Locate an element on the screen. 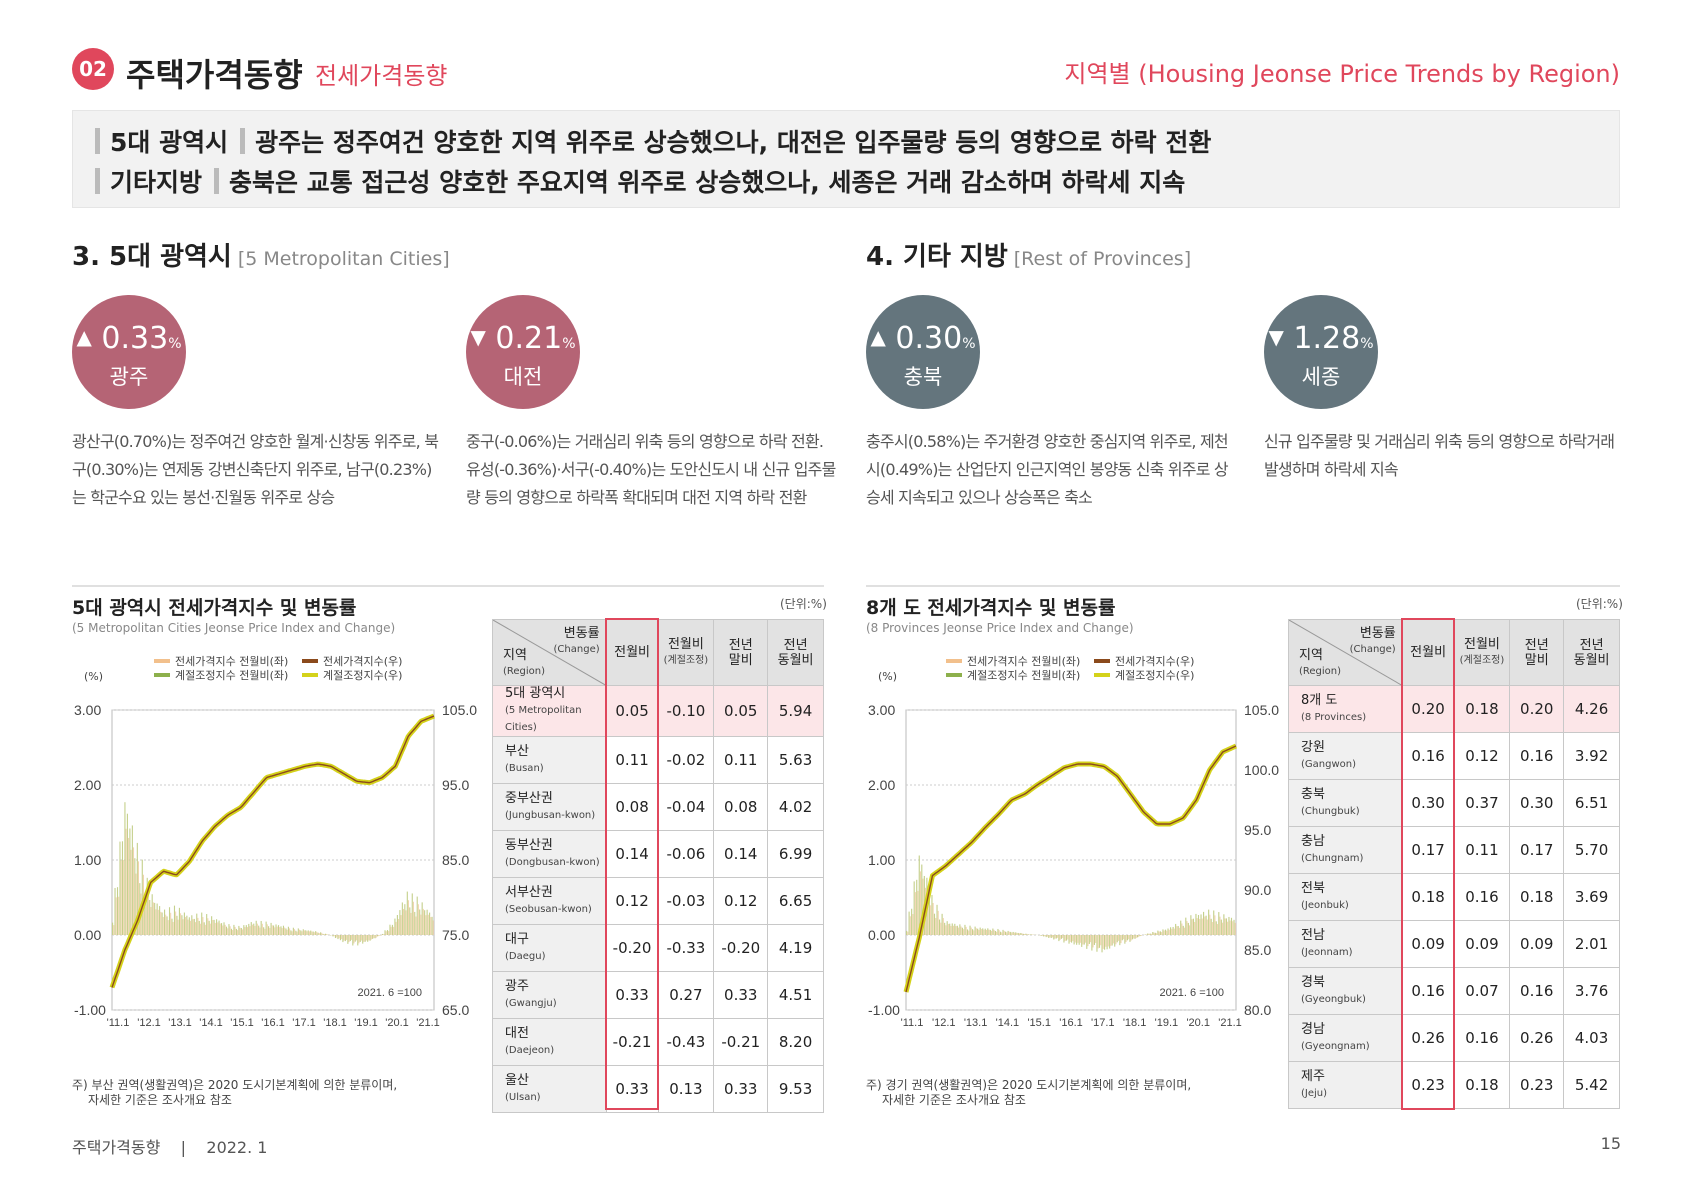 This screenshot has height=1190, width=1683. region-cell: 충남 (Chungnam) is located at coordinates (1345, 850).